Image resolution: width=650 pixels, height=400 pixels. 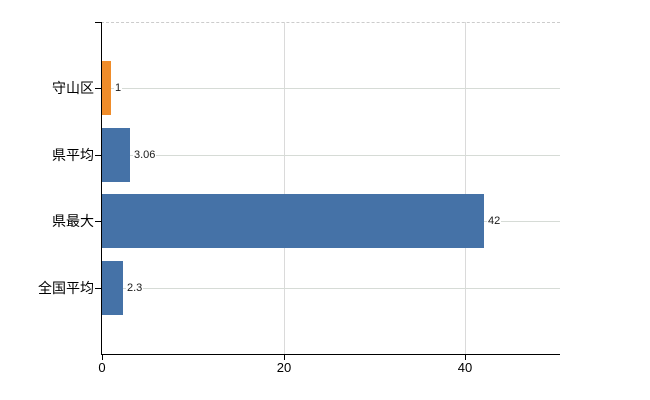 What do you see at coordinates (135, 288) in the screenshot?
I see `bar-value-label: 2.3` at bounding box center [135, 288].